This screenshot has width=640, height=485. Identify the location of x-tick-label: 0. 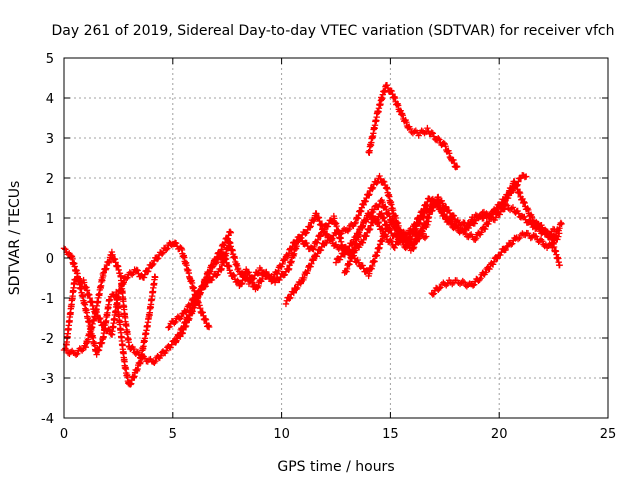
(64, 434).